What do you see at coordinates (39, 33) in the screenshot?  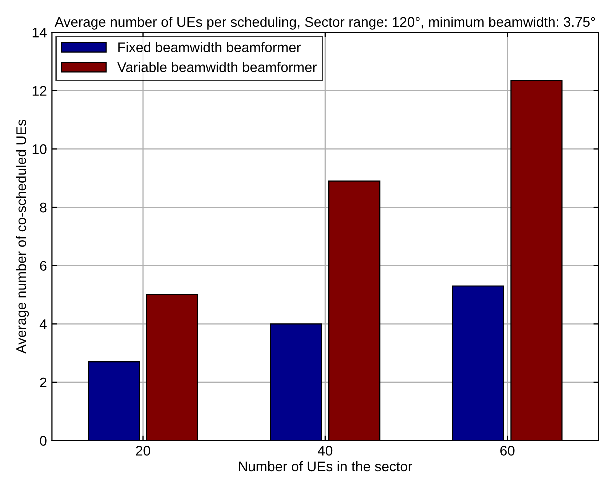 I see `y-tick-label: 14` at bounding box center [39, 33].